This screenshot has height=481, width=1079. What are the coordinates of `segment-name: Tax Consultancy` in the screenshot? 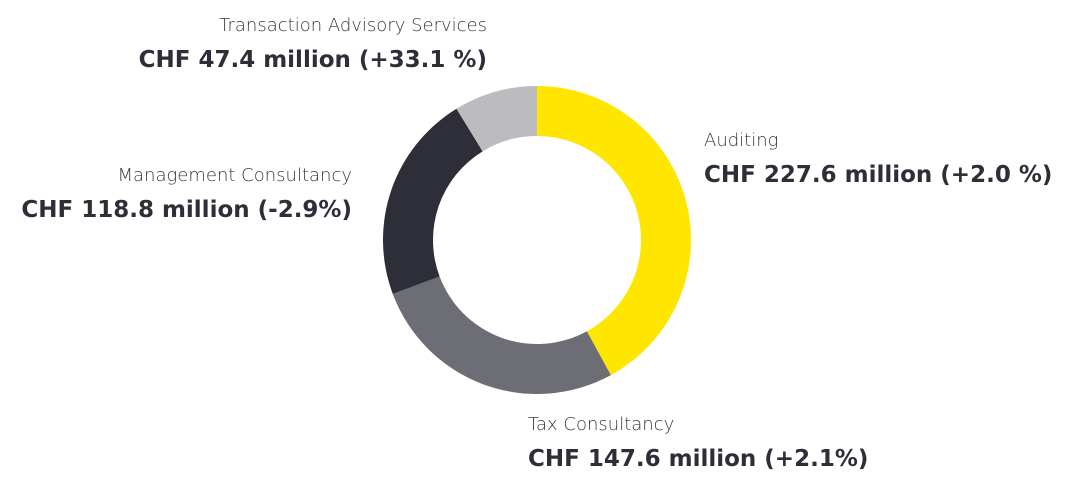 It's located at (601, 424).